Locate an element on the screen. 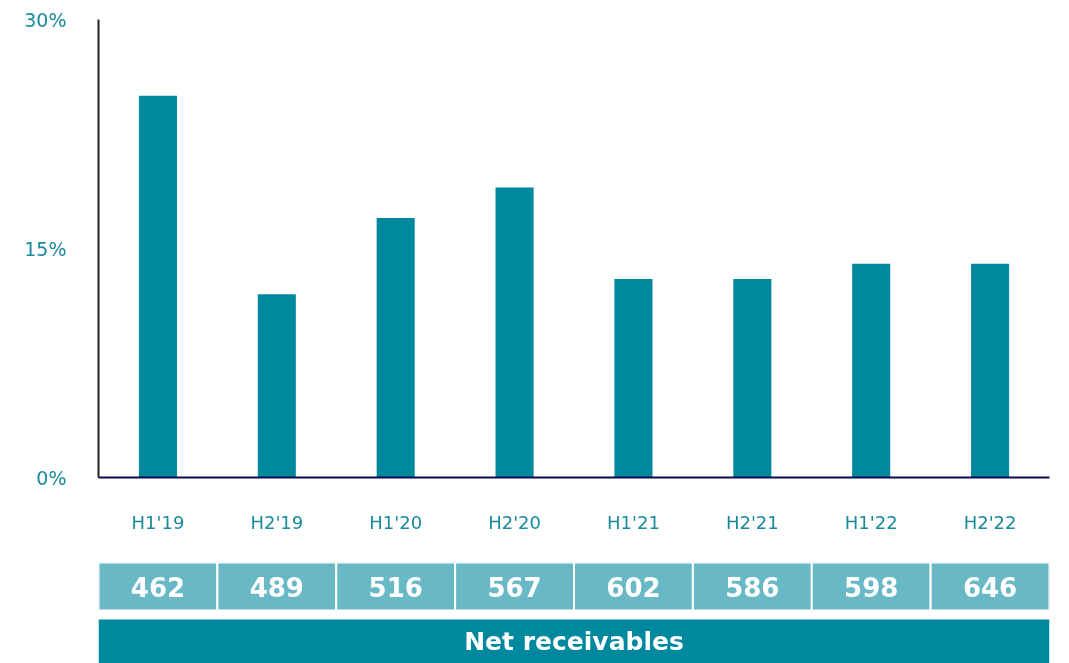 The image size is (1069, 663). x-tick-label: H2'19 is located at coordinates (277, 522).